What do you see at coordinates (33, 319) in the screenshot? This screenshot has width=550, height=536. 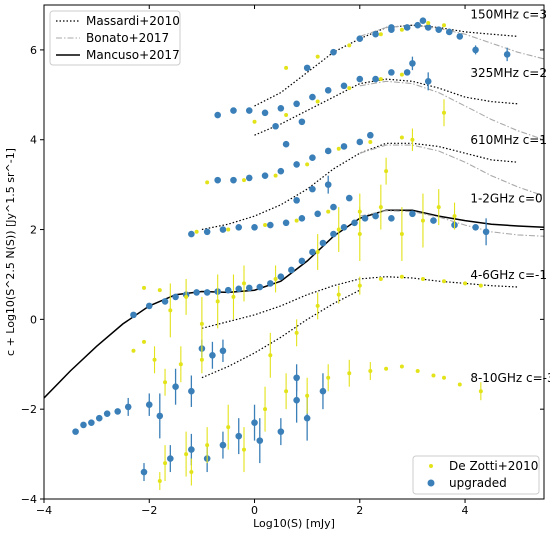 I see `y-tick-label-2: 0` at bounding box center [33, 319].